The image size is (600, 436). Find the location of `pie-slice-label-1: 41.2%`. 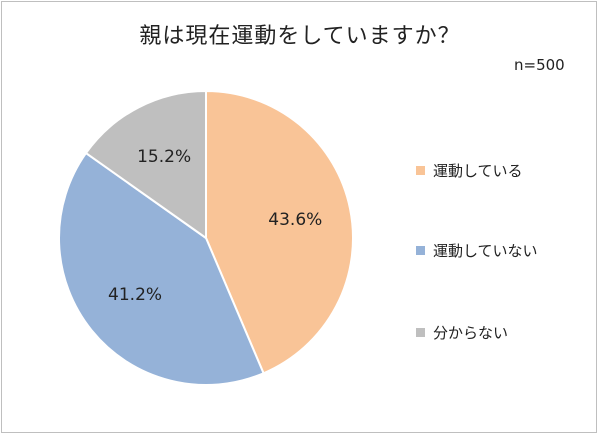

pie-slice-label-1: 41.2% is located at coordinates (135, 295).